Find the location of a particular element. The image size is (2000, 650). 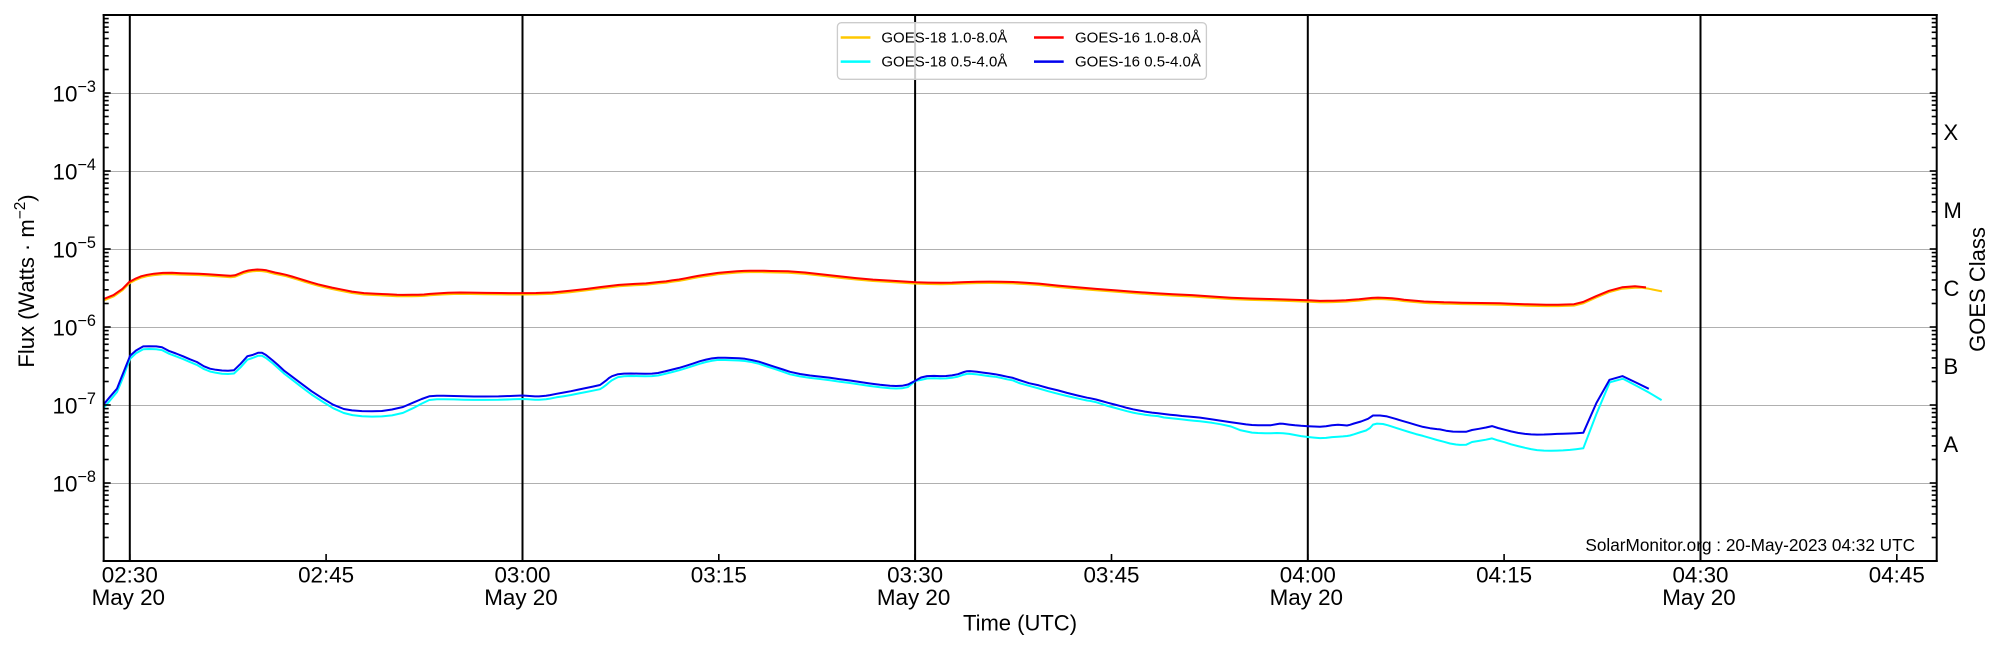

svg-text: GOES-16 0.5-4.0Å is located at coordinates (1138, 62).